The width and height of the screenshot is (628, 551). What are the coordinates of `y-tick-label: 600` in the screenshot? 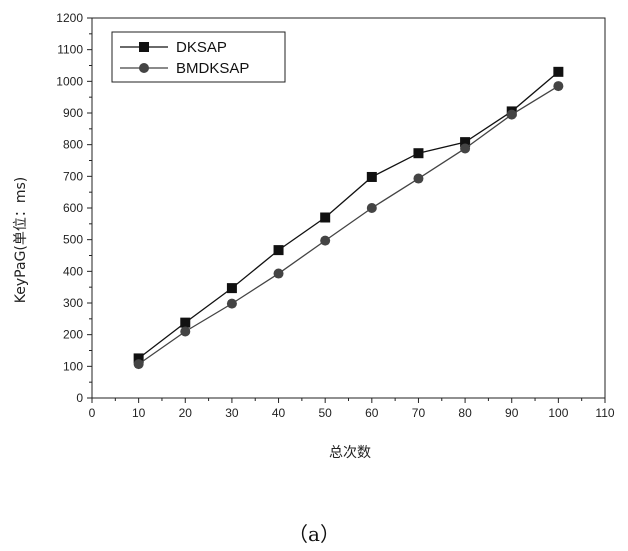 It's located at (73, 208).